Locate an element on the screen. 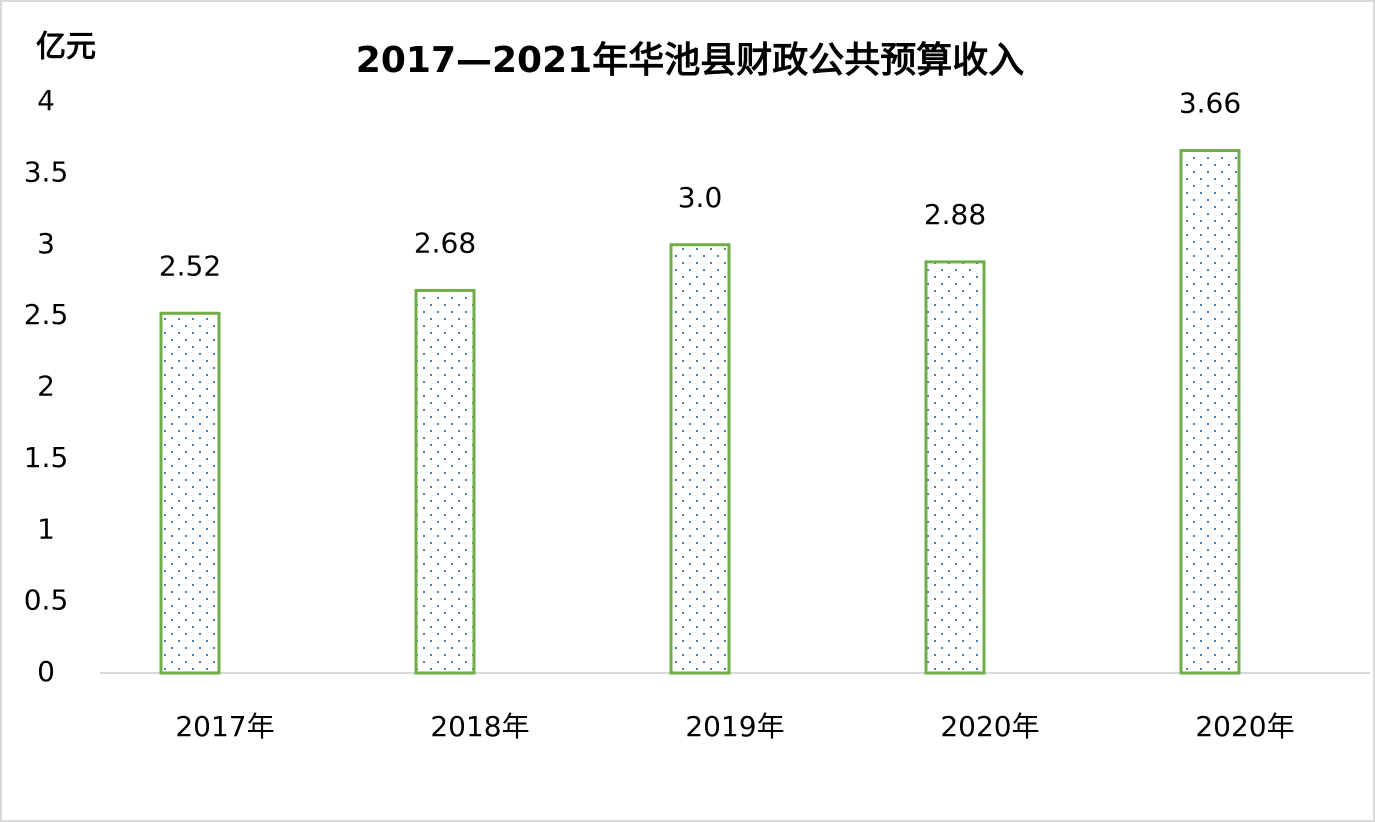 This screenshot has height=822, width=1375. y-tick-label: 3.5 is located at coordinates (46, 171).